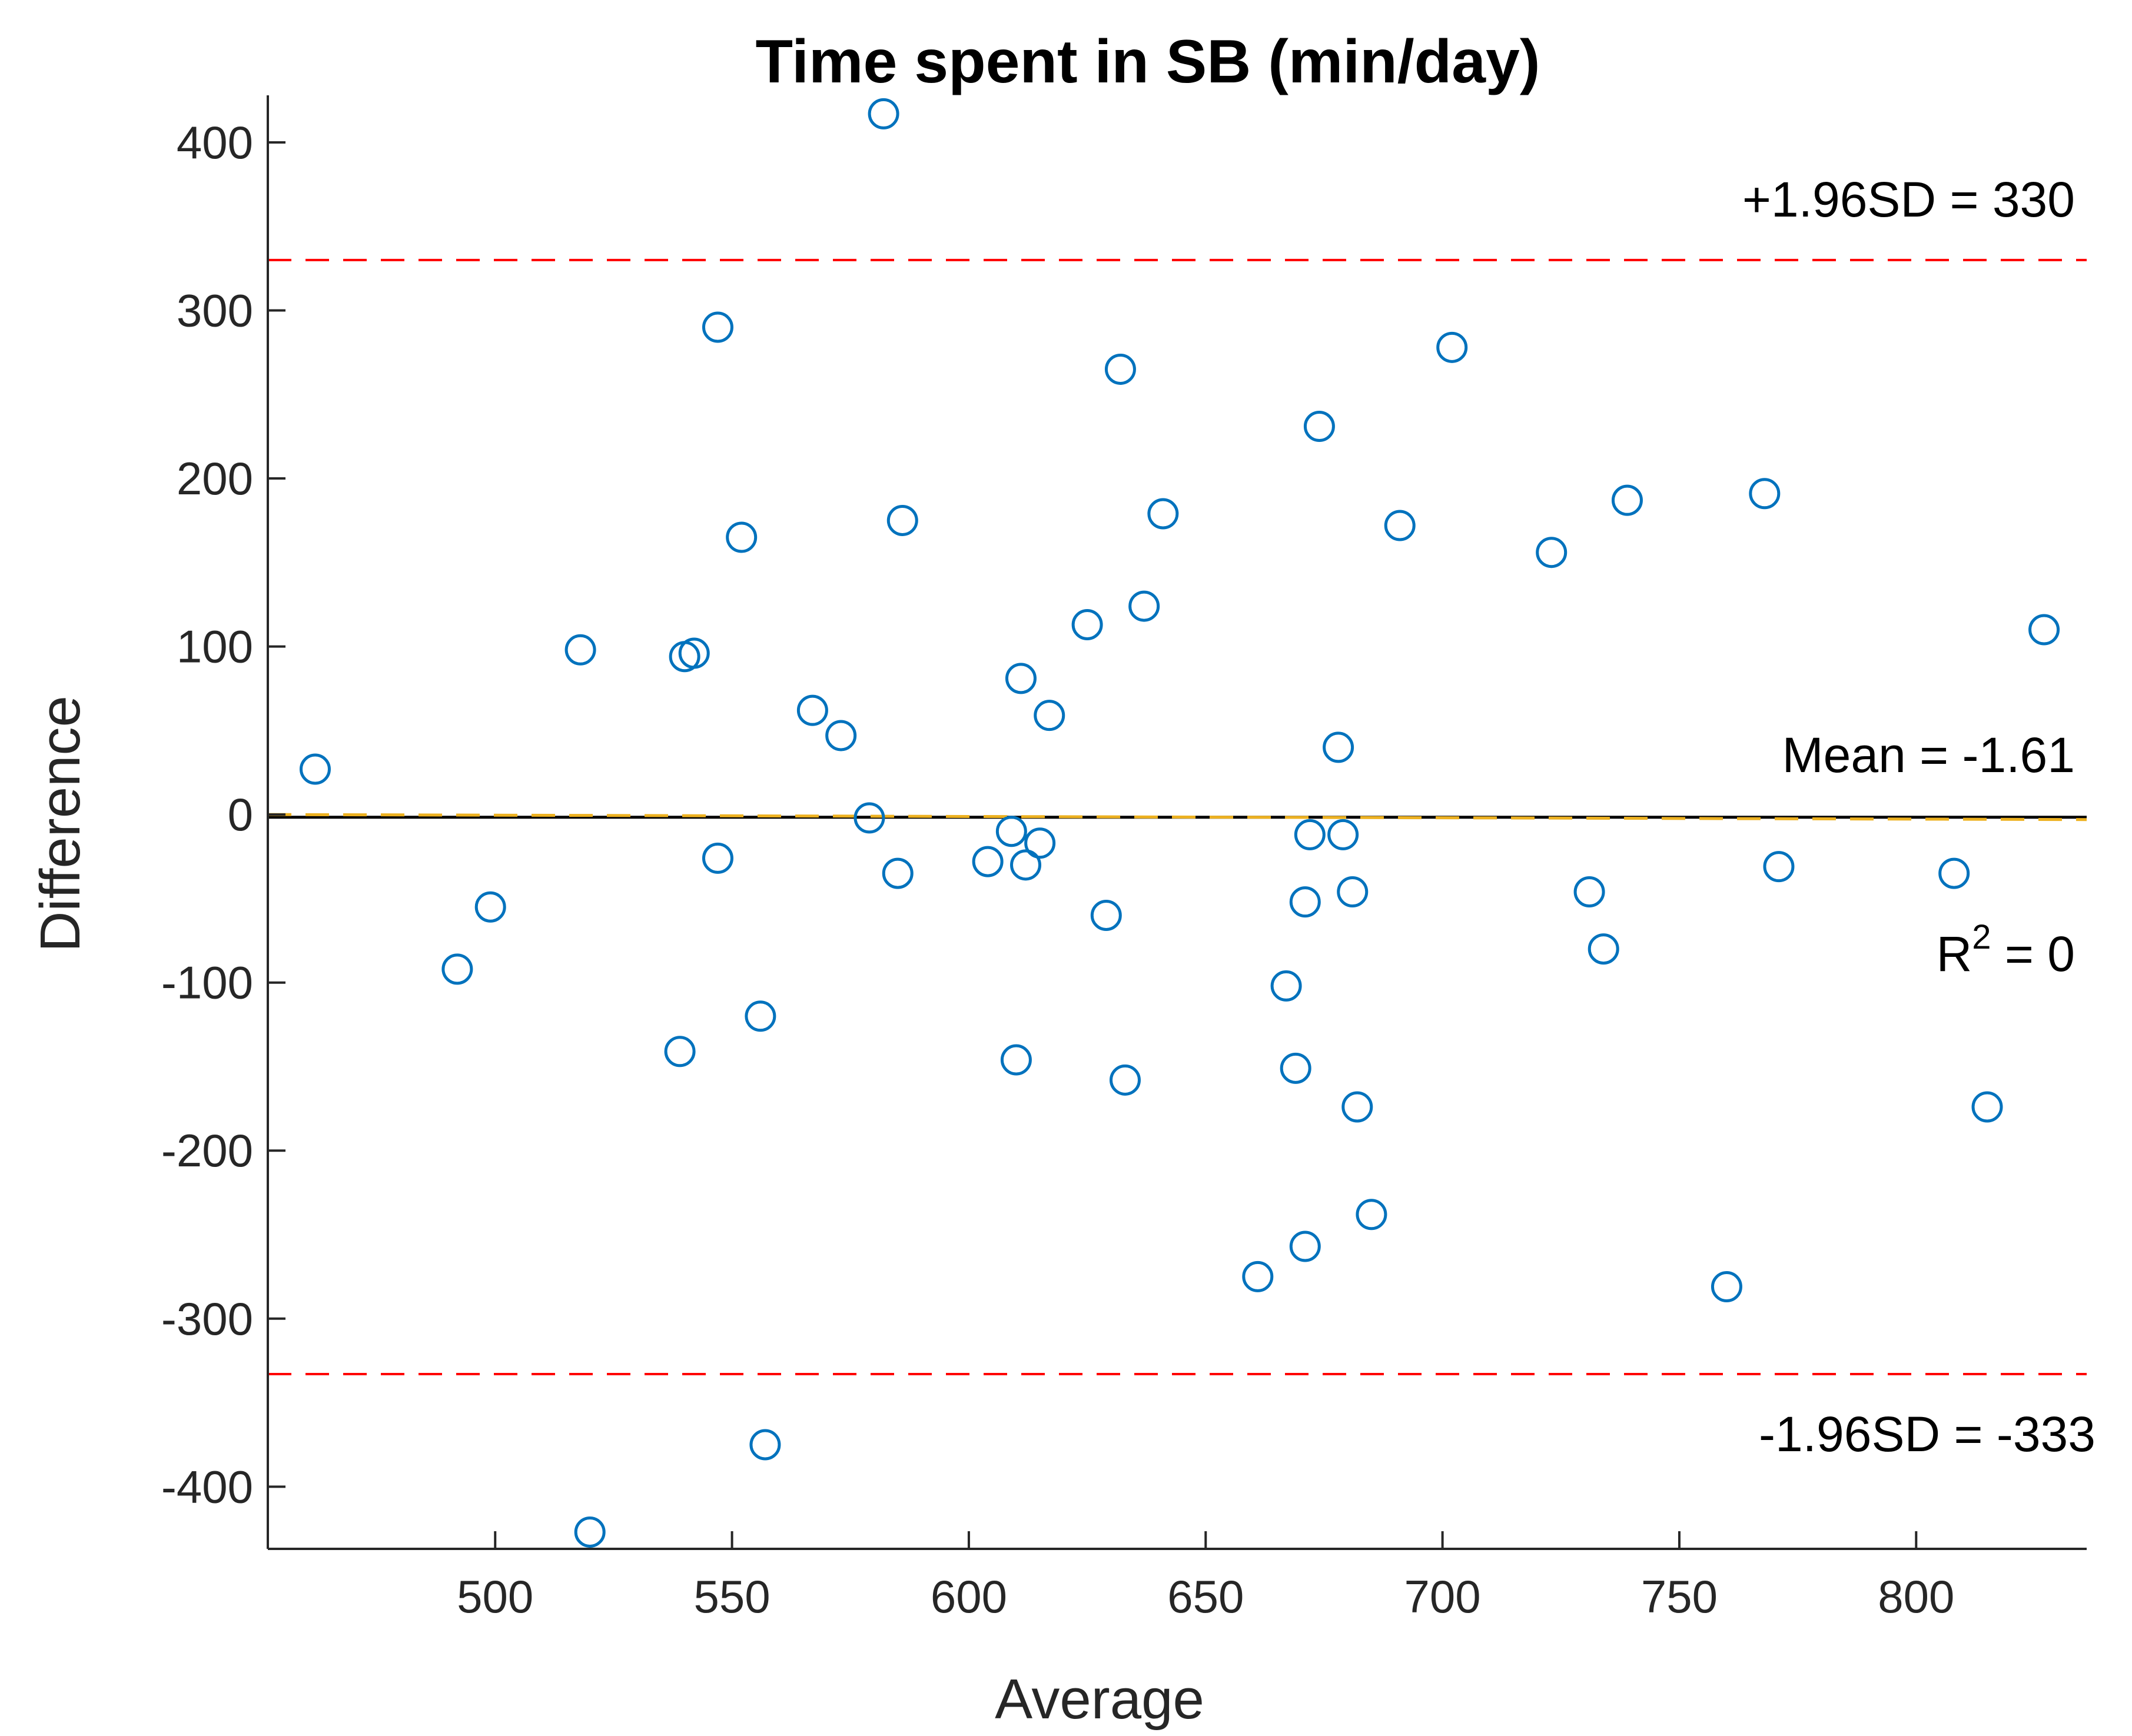  I want to click on fit-line-group, so click(1177, 818).